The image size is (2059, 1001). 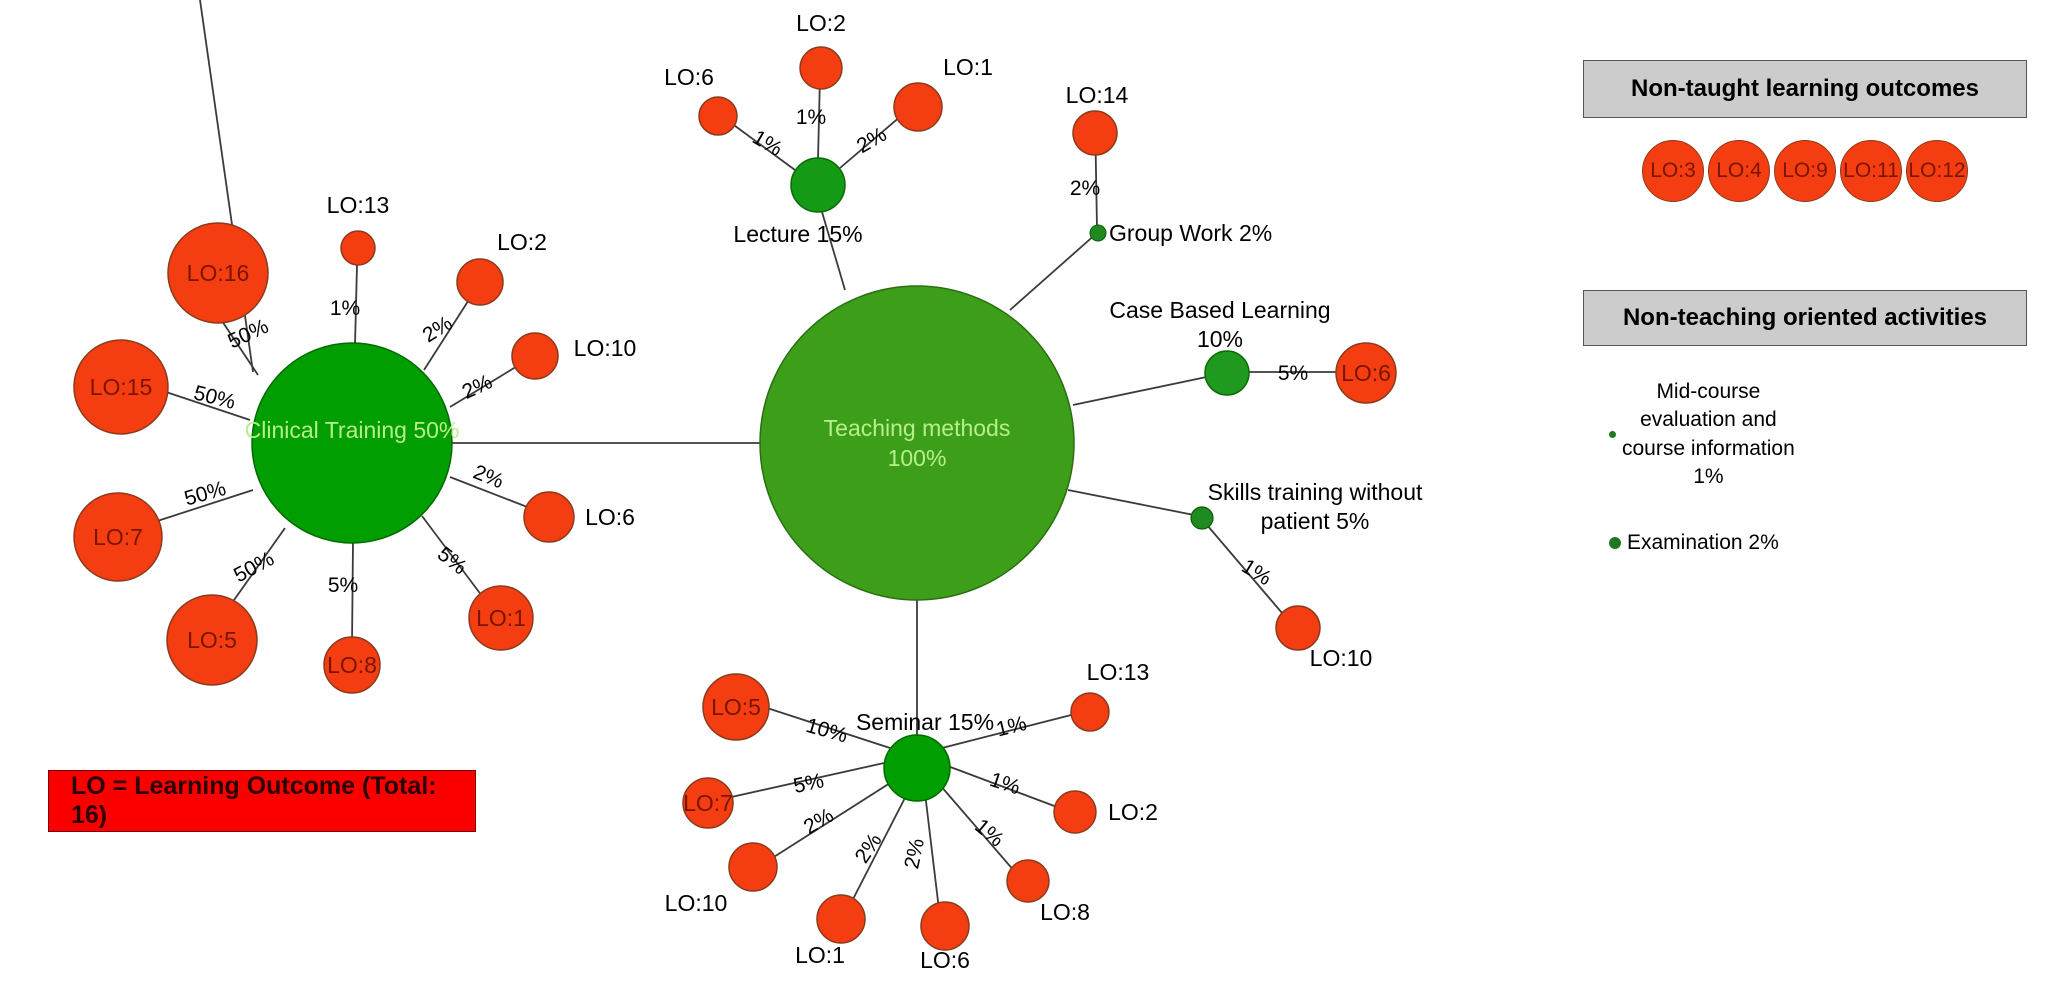 What do you see at coordinates (1227, 373) in the screenshot?
I see `node-case-based-learning-circle` at bounding box center [1227, 373].